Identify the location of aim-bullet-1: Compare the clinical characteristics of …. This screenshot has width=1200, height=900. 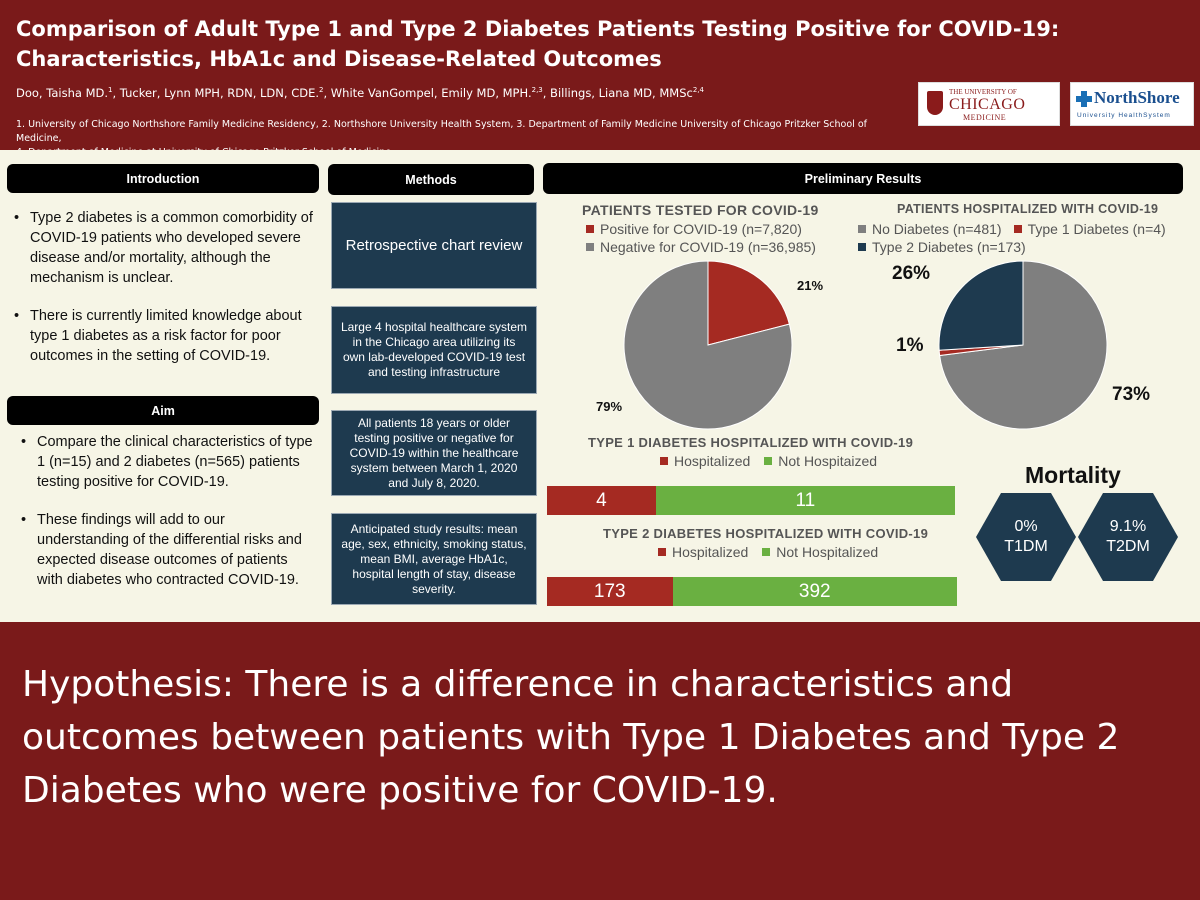
(165, 462).